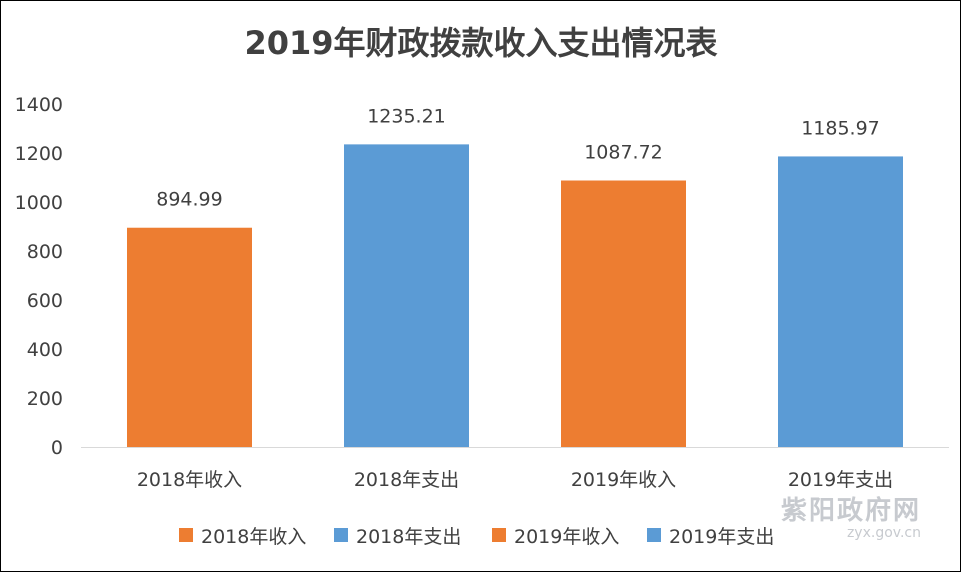 The image size is (961, 572). What do you see at coordinates (721, 537) in the screenshot?
I see `legend-label: 2019年支出` at bounding box center [721, 537].